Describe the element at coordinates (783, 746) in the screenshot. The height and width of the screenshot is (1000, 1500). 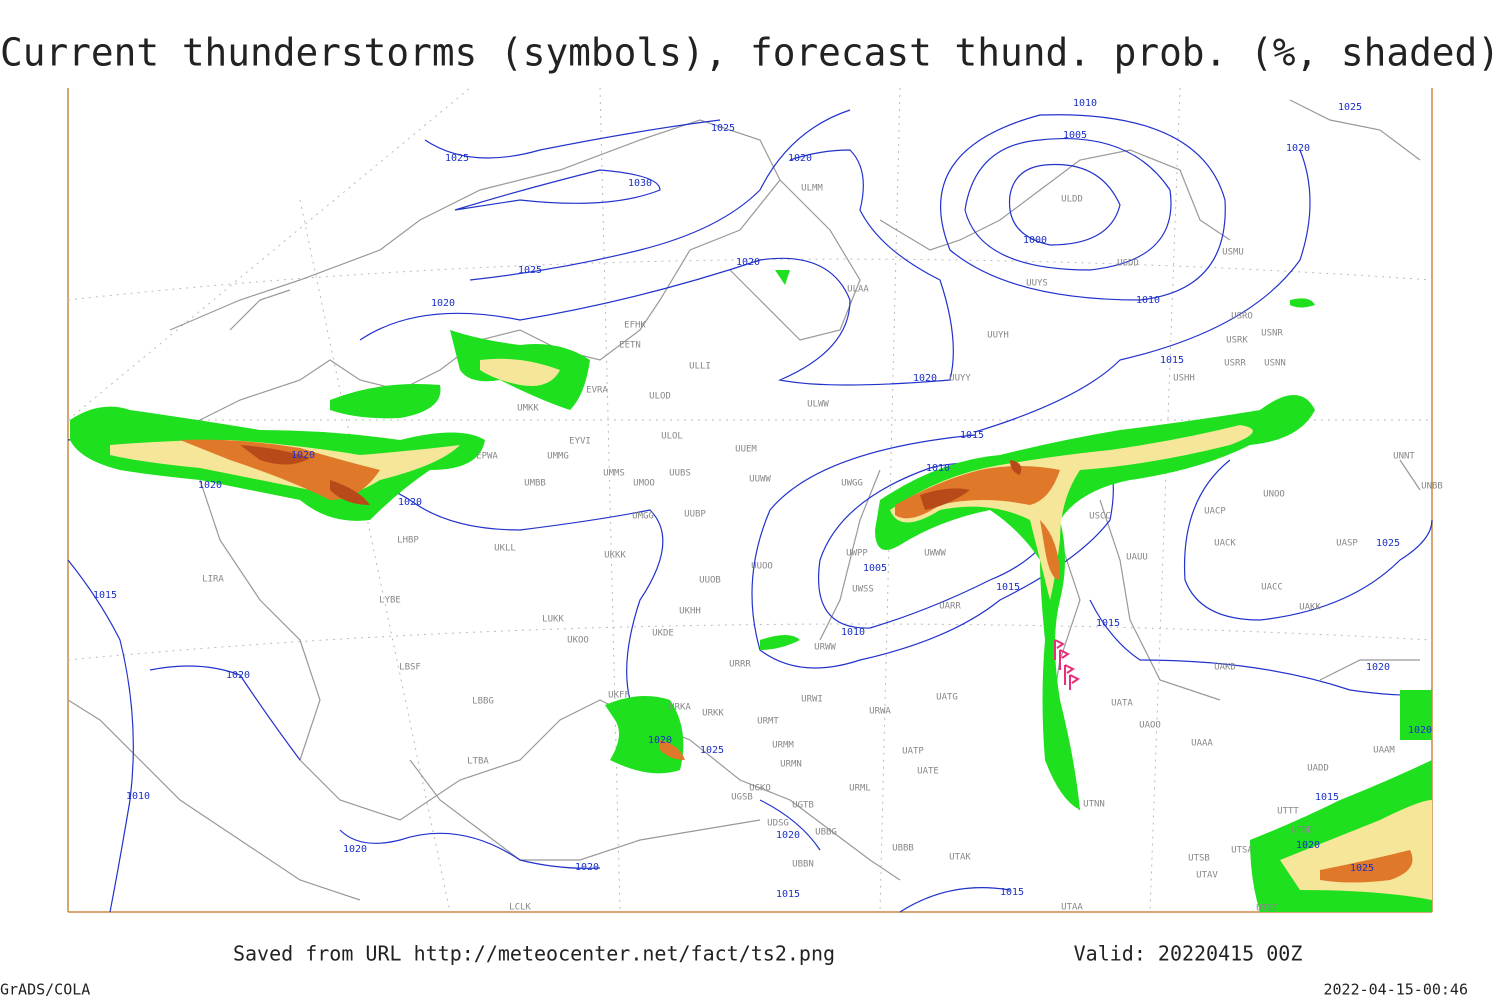
I see `station-label: URMM` at that location.